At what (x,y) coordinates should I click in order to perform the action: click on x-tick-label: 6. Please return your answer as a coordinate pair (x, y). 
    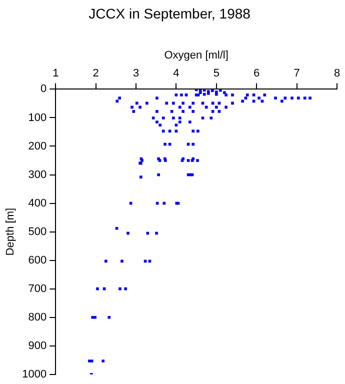
    Looking at the image, I should click on (257, 74).